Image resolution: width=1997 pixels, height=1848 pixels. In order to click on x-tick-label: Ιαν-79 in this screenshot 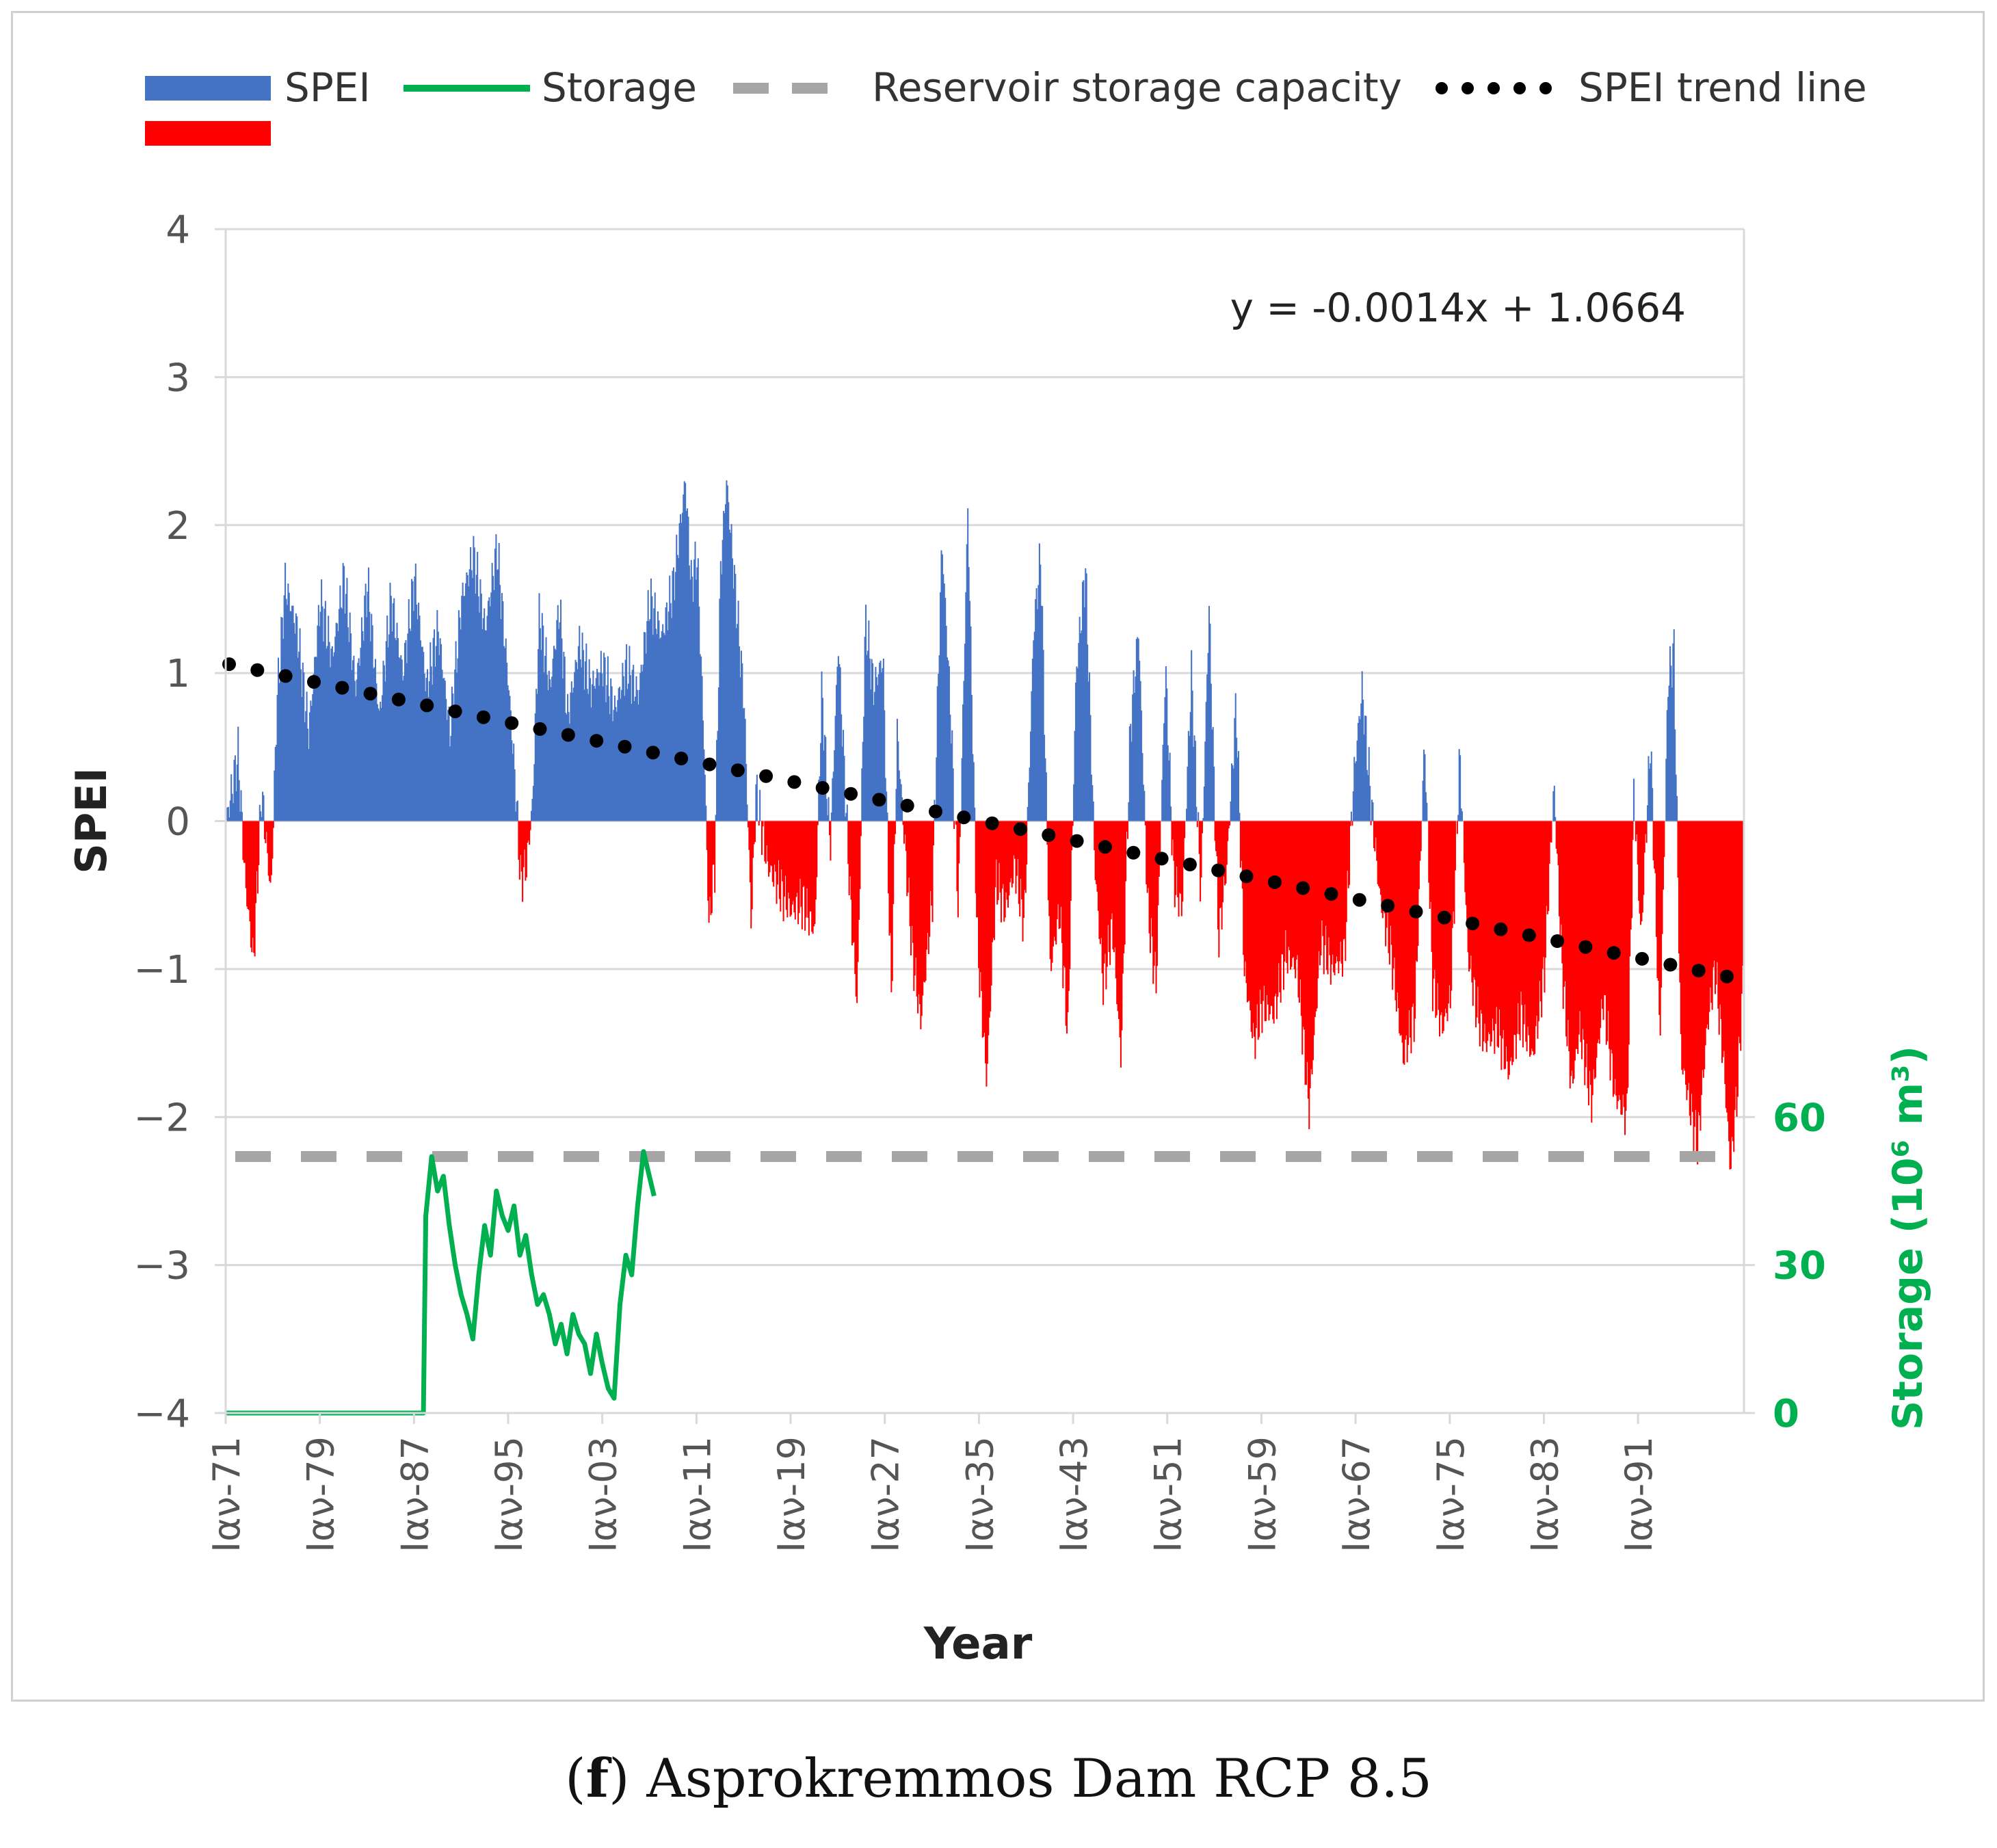, I will do `click(322, 1494)`.